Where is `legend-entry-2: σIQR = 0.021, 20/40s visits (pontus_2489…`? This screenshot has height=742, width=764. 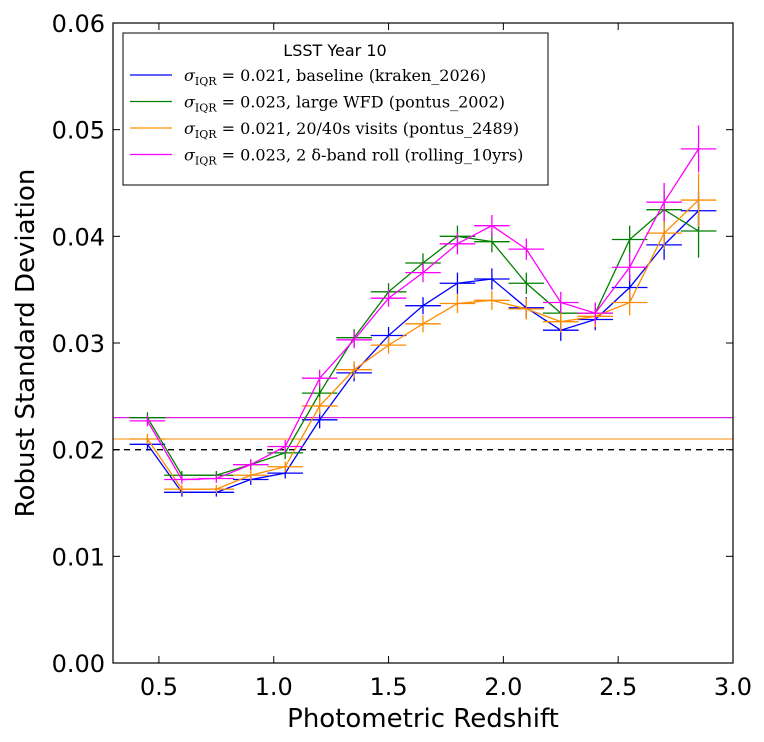 legend-entry-2: σIQR = 0.021, 20/40s visits (pontus_2489… is located at coordinates (324, 130).